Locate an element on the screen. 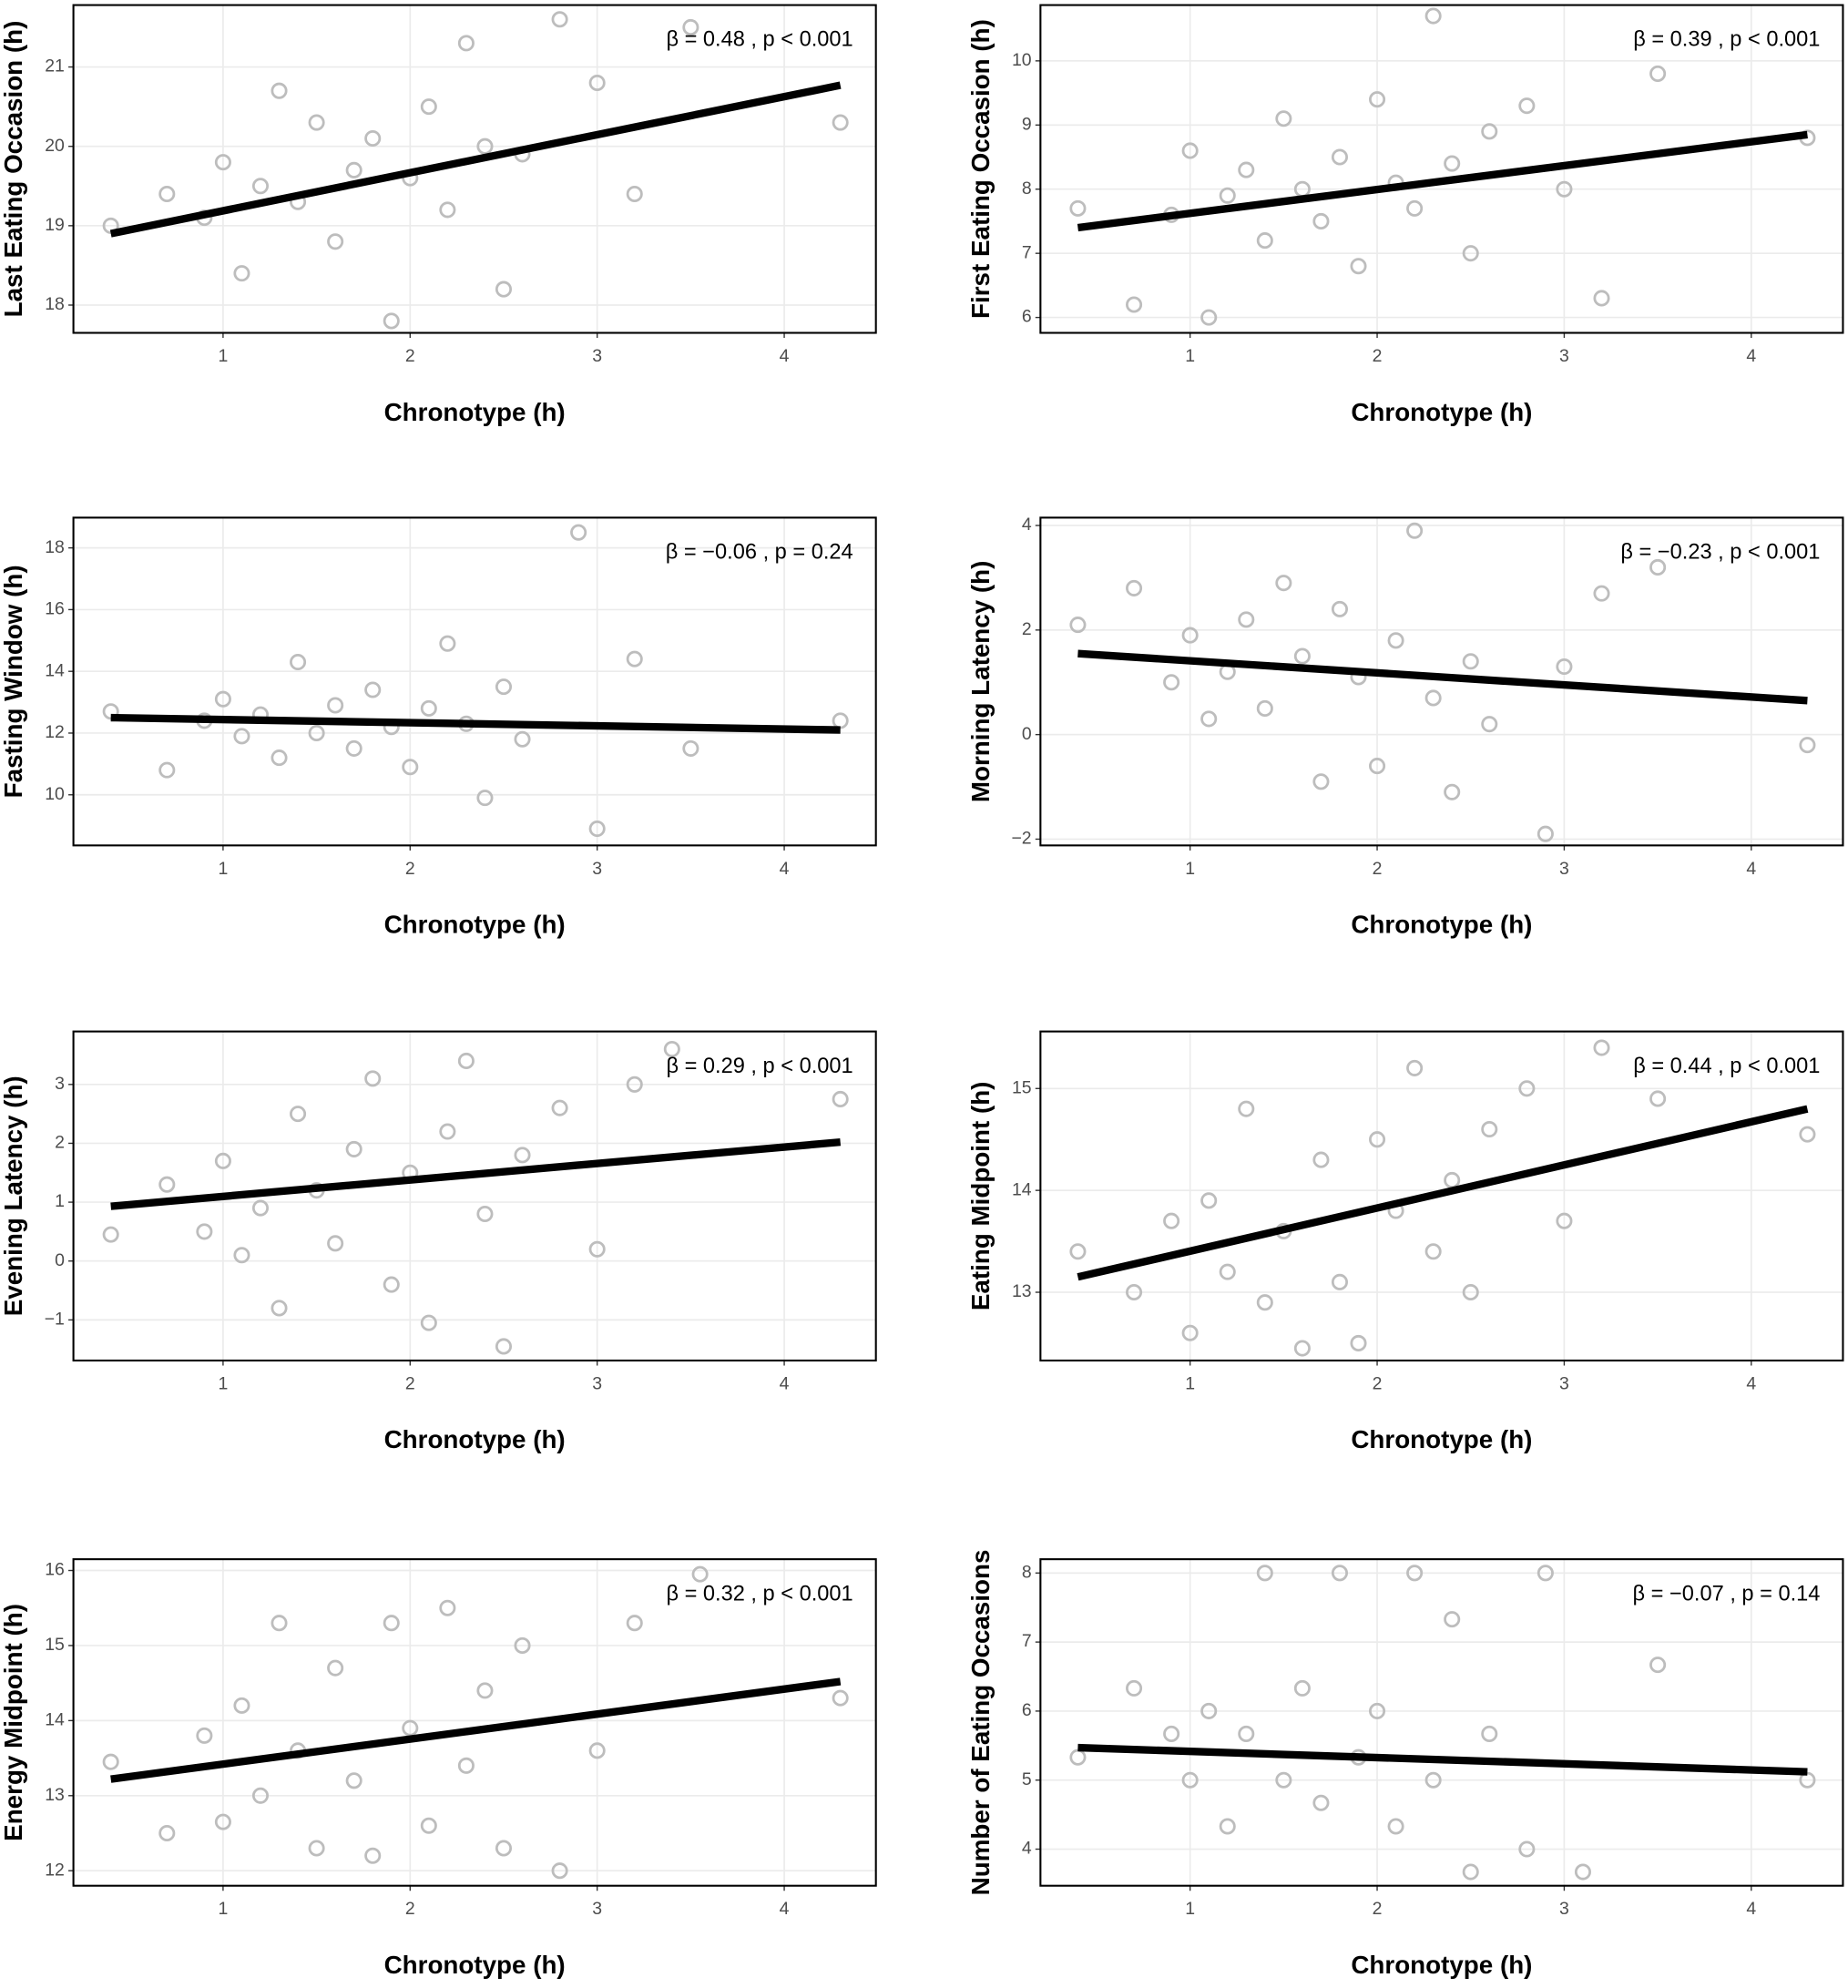 Image resolution: width=1848 pixels, height=1988 pixels. annotation: β = 0.39 , p < 0.001 is located at coordinates (1726, 40).